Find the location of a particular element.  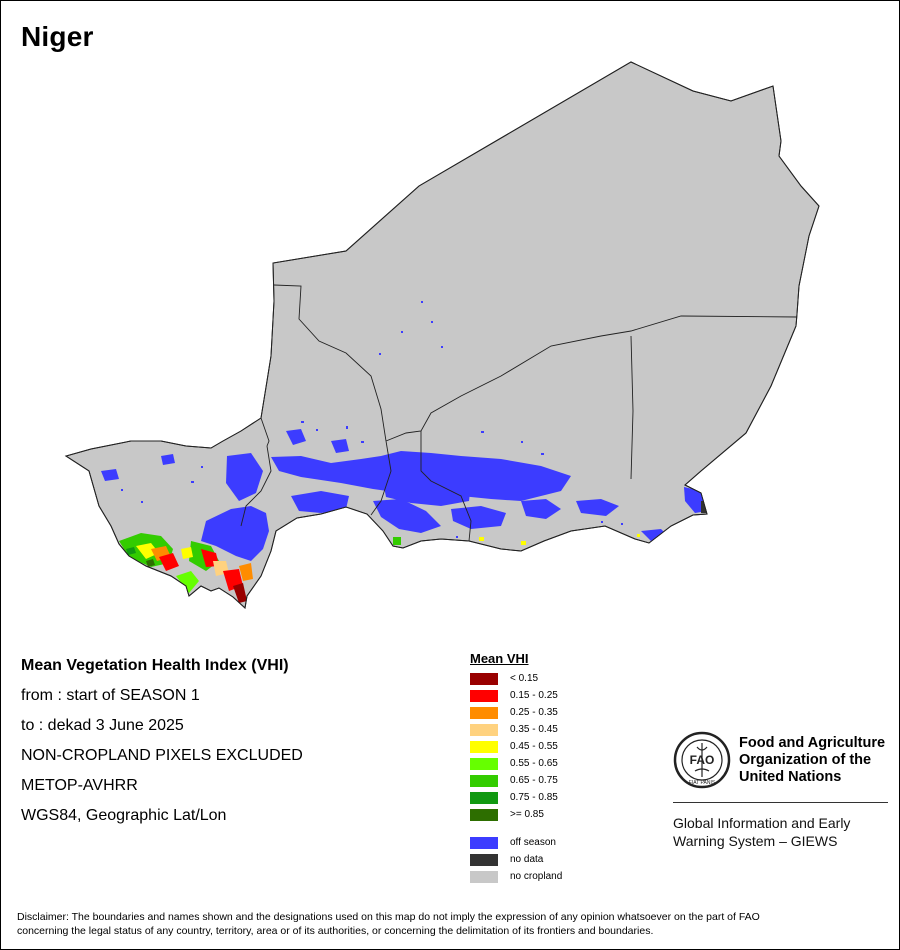

legend-label: 0.25 - 0.35 is located at coordinates (534, 712).